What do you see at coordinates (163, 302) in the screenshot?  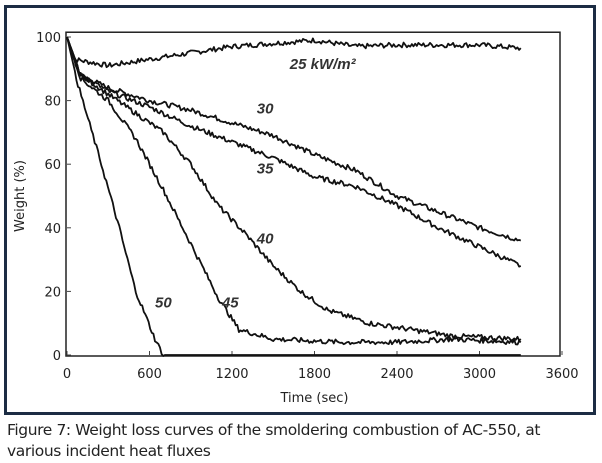 I see `series-label-50: 50` at bounding box center [163, 302].